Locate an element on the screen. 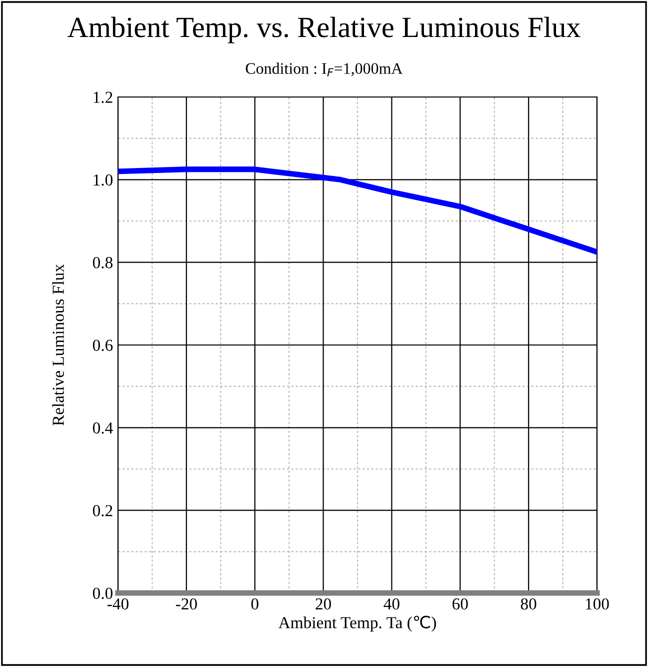 The height and width of the screenshot is (667, 648). y-axis-title: Relative Luminous Flux is located at coordinates (58, 345).